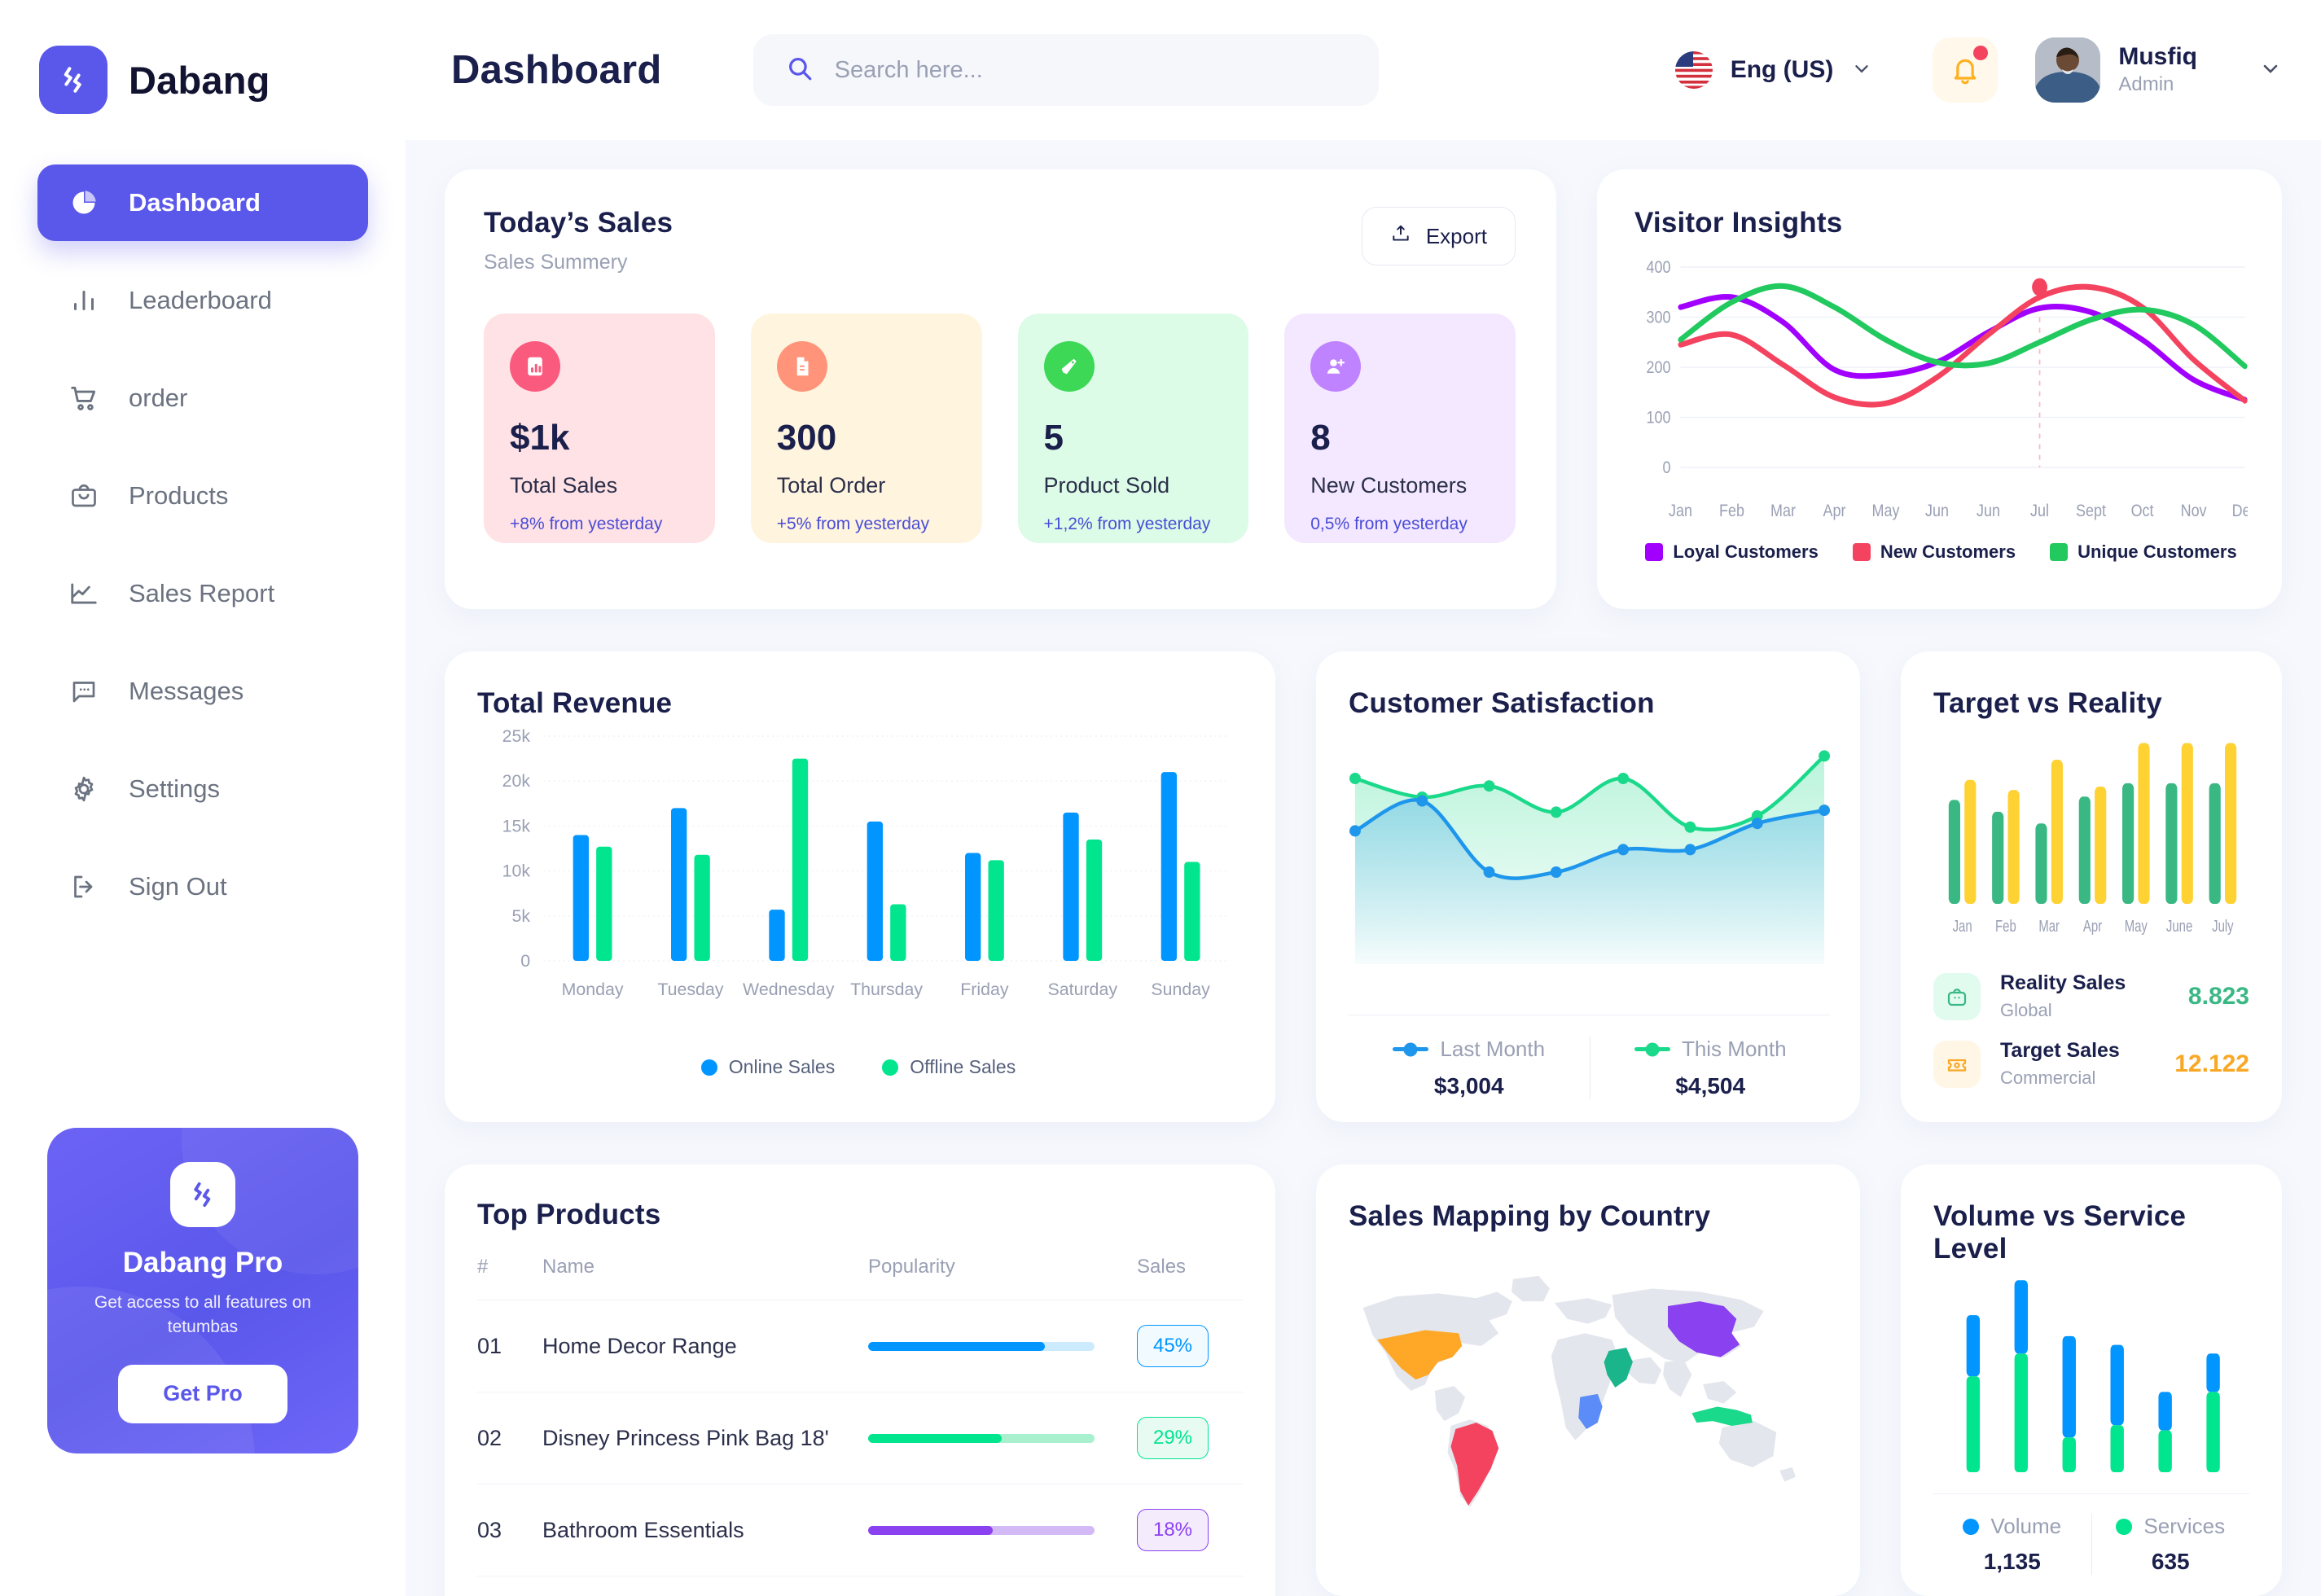 This screenshot has width=2321, height=1596. I want to click on product-rank: 02, so click(509, 1438).